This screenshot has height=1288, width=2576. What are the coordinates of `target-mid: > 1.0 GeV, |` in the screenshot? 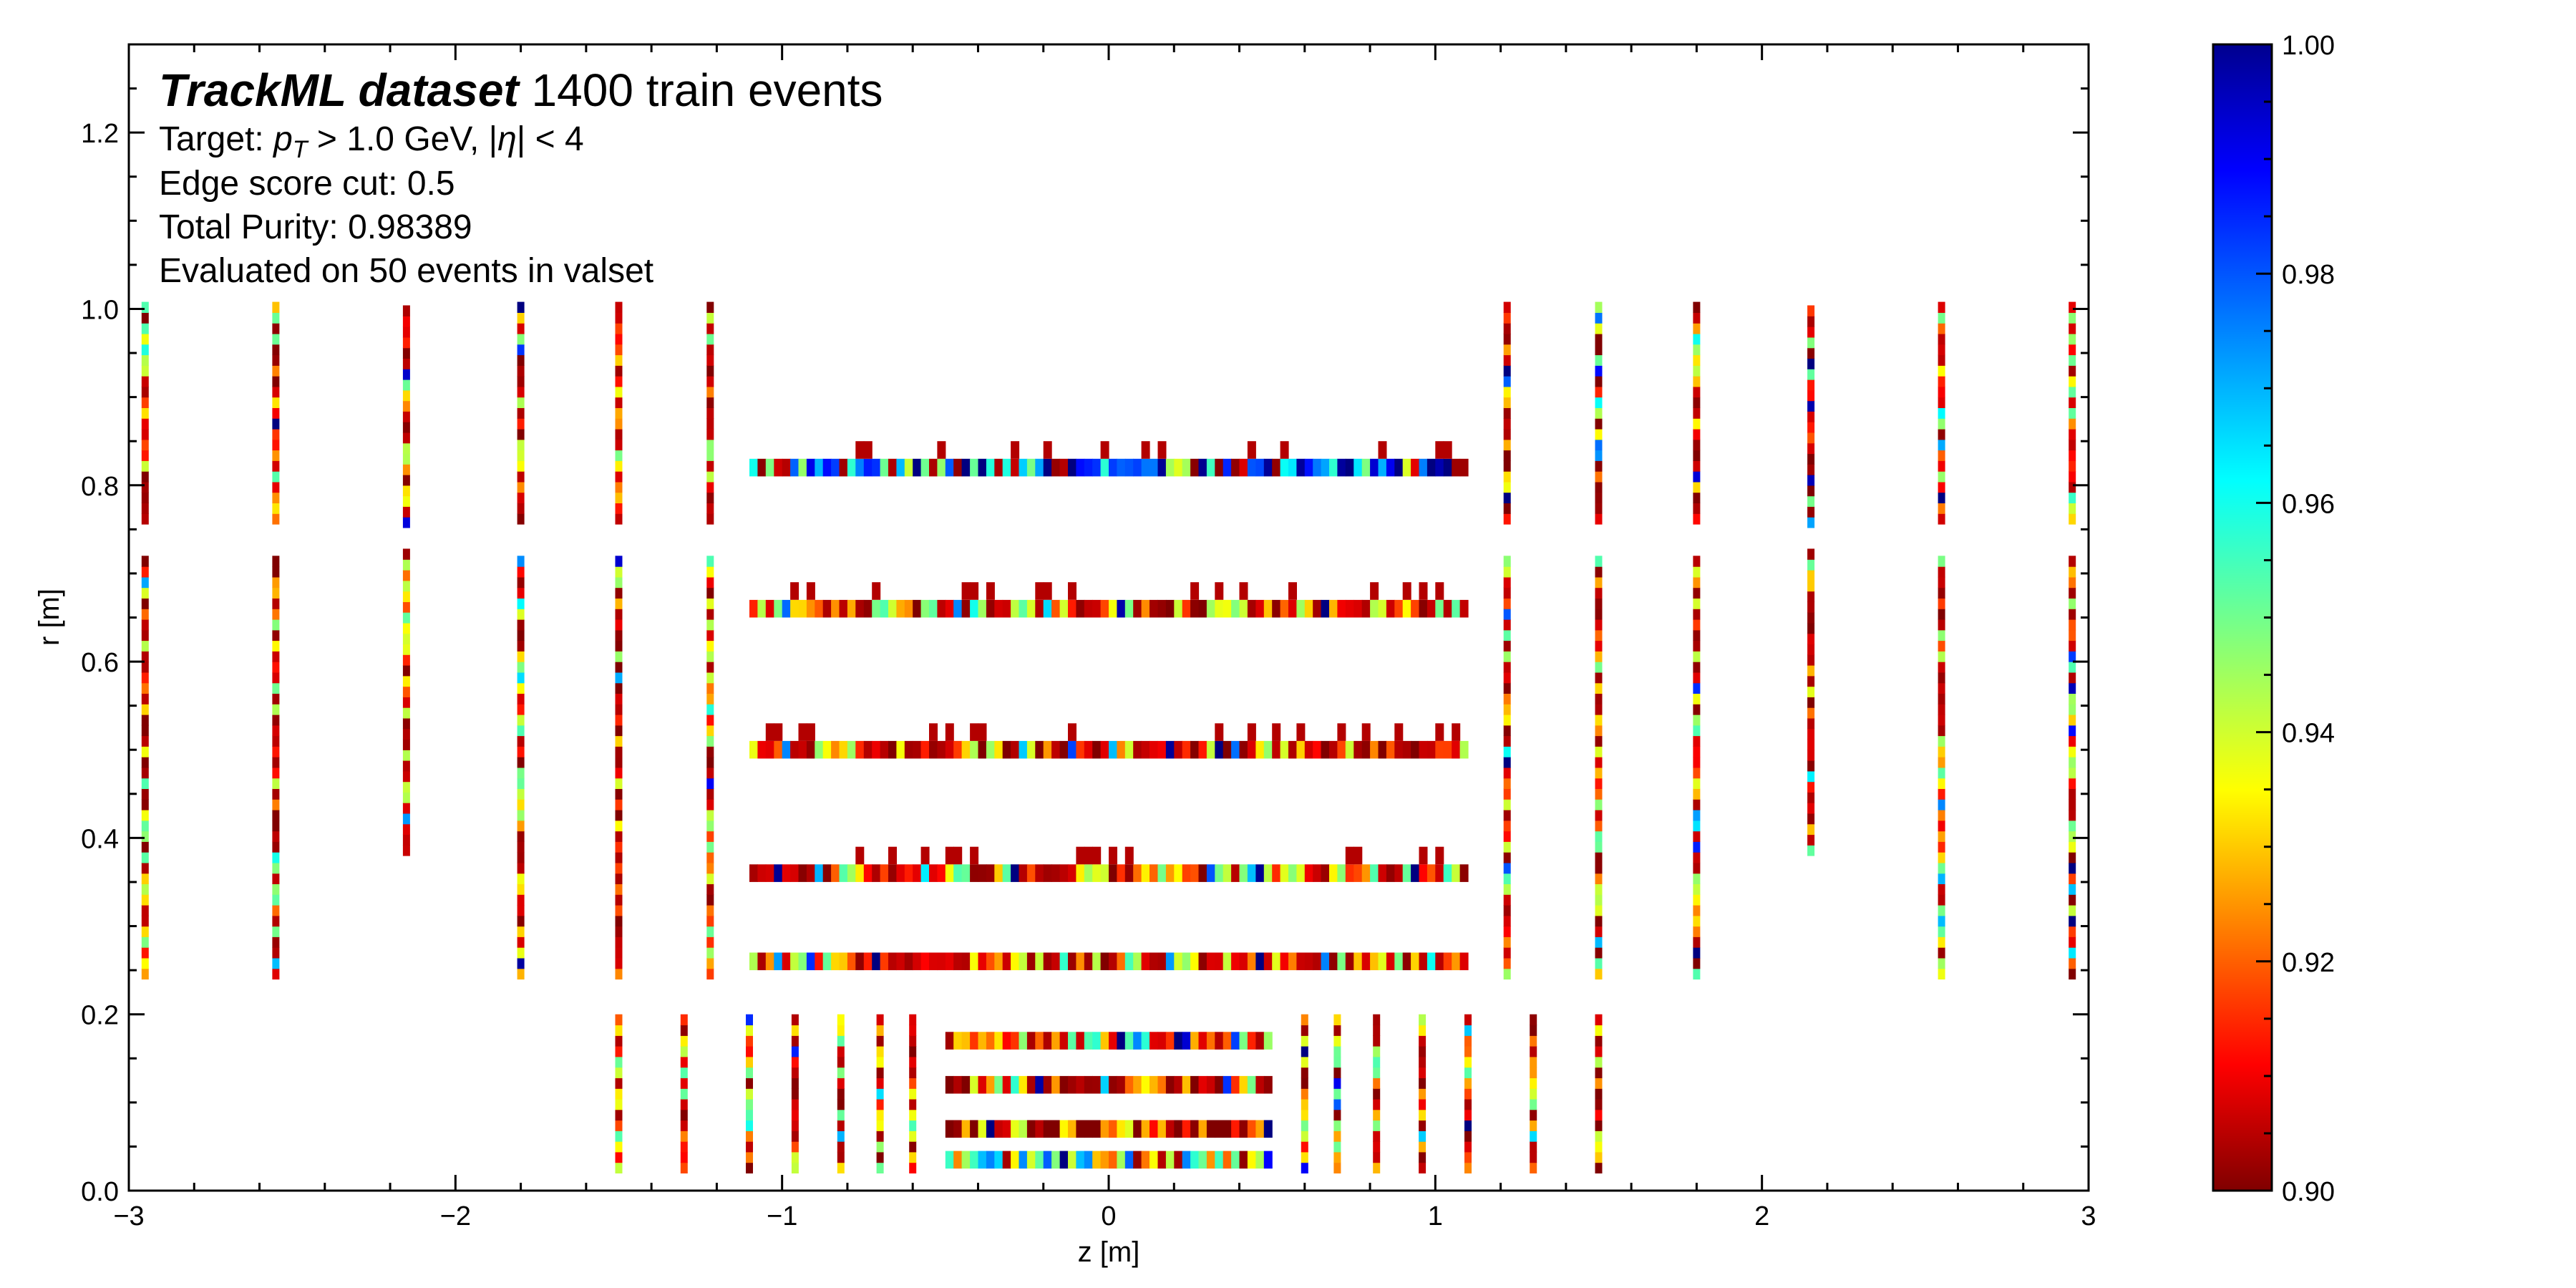 It's located at (403, 139).